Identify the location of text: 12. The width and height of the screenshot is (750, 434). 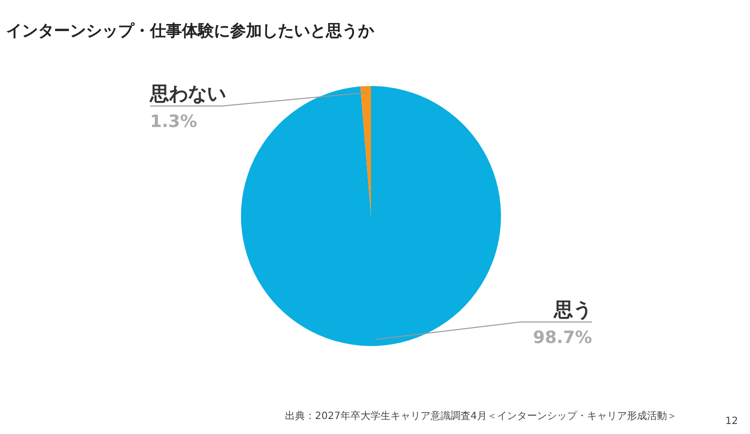
(731, 421).